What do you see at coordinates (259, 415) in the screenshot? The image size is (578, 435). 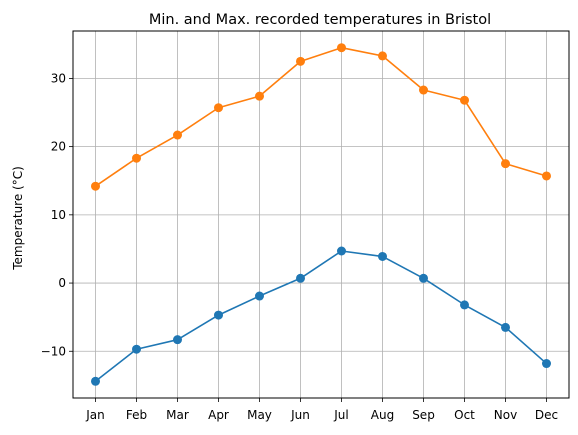 I see `x-tick-label: May` at bounding box center [259, 415].